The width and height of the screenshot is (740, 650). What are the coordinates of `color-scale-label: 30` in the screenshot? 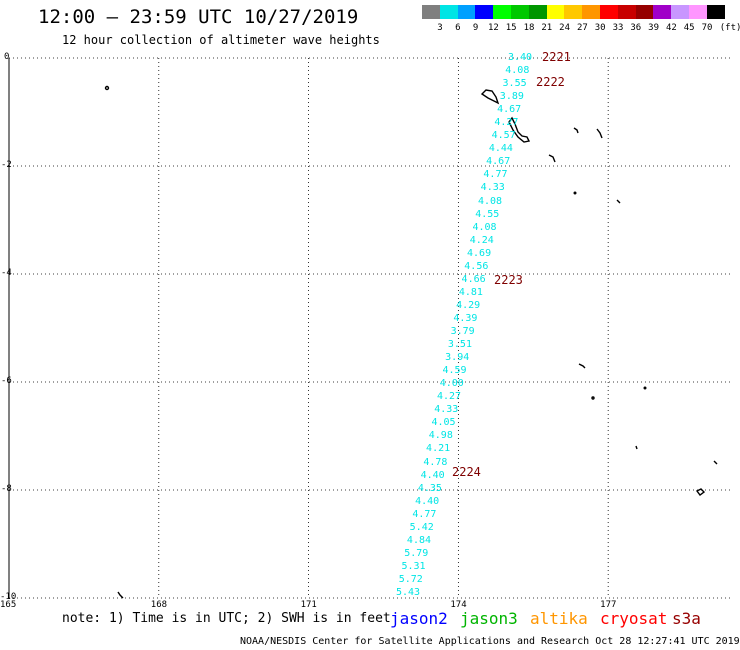 It's located at (600, 28).